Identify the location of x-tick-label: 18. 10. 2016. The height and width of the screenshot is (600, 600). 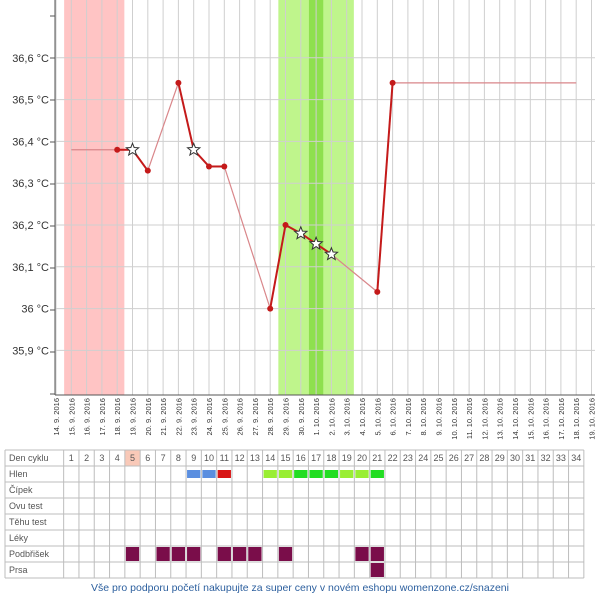
(576, 419).